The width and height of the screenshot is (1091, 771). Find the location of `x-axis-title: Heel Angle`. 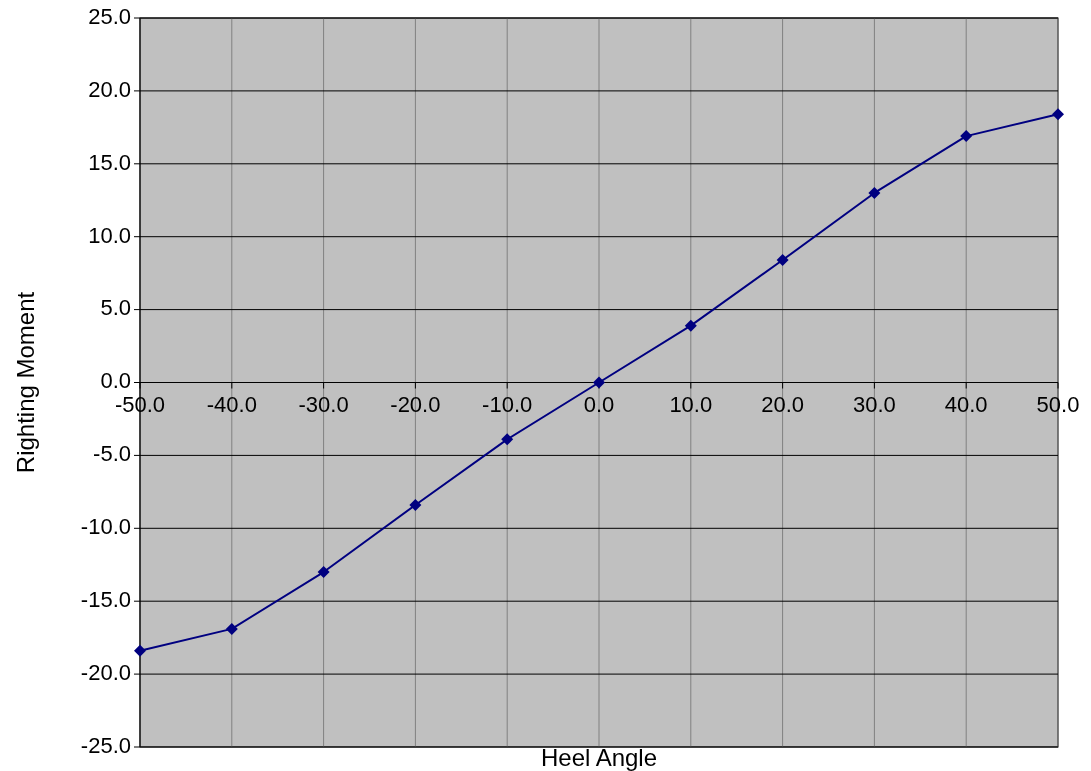

x-axis-title: Heel Angle is located at coordinates (599, 757).